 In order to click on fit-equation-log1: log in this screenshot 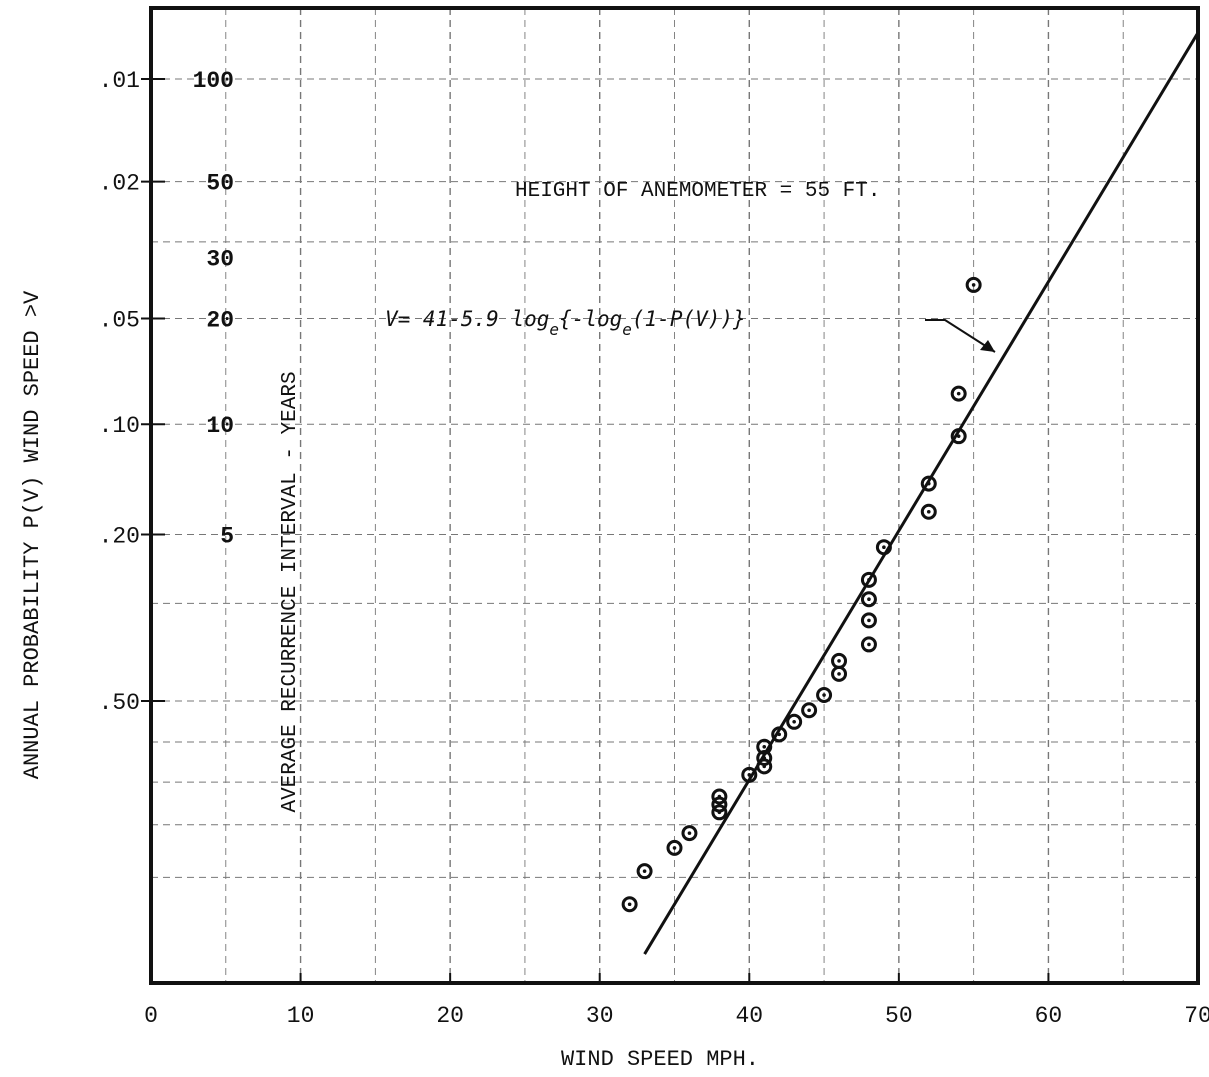, I will do `click(530, 319)`.